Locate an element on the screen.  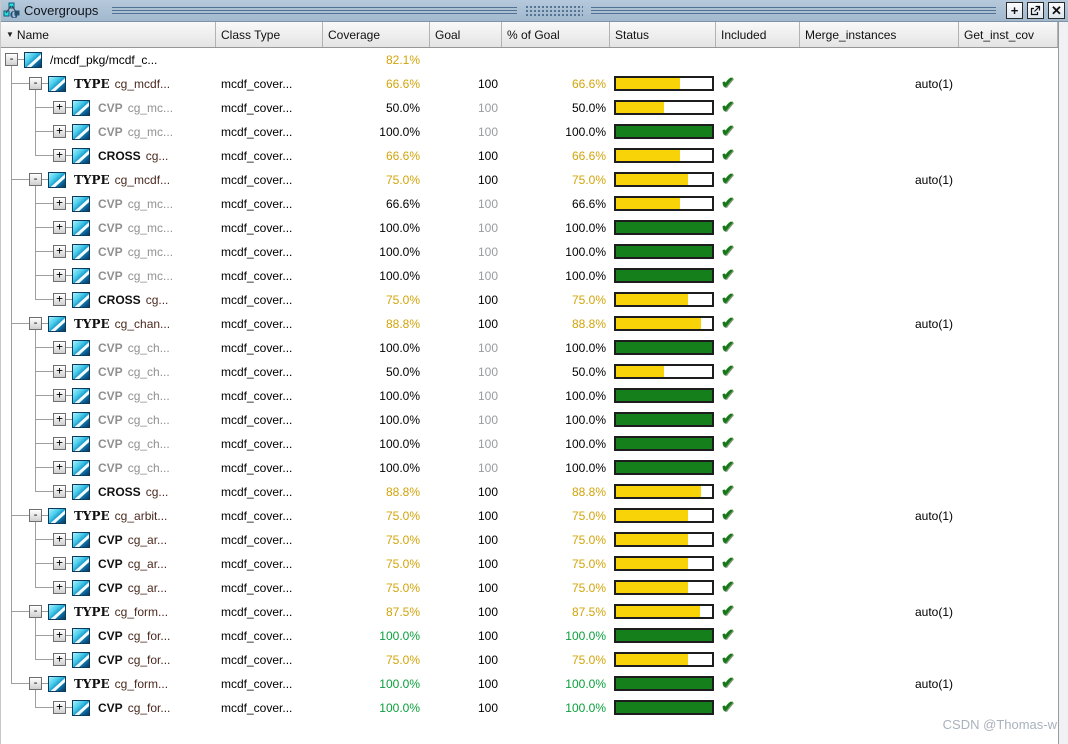
close-button: ✕ is located at coordinates (1056, 10).